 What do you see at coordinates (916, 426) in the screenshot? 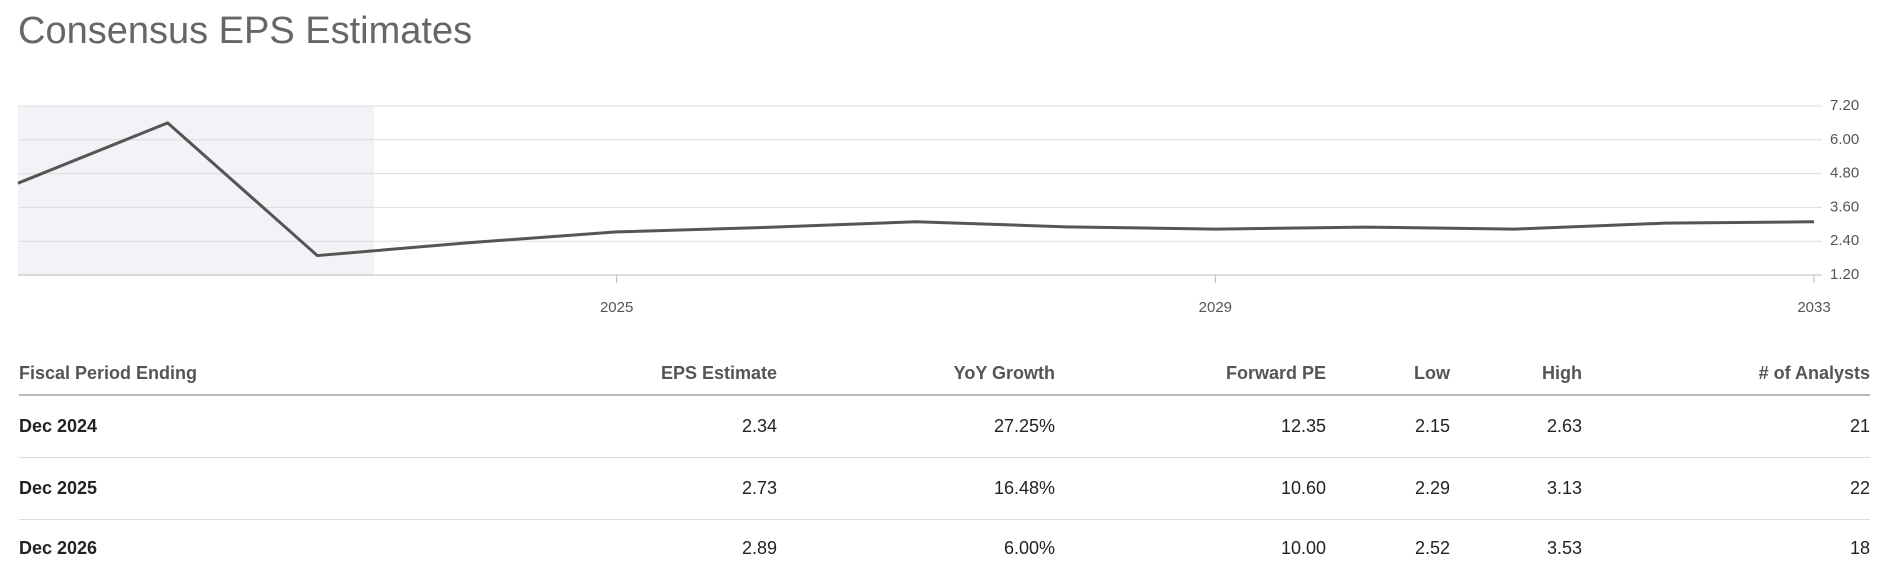
I see `table-cell: 27.25%` at bounding box center [916, 426].